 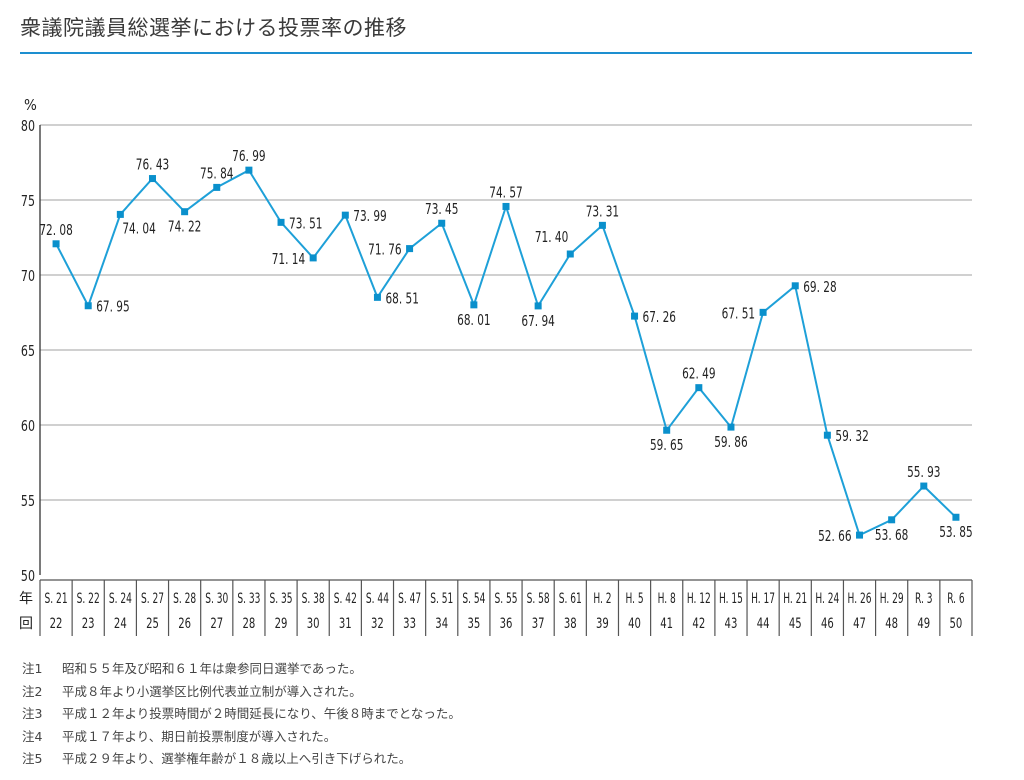 I want to click on y-tick-label: 75, so click(x=28, y=201).